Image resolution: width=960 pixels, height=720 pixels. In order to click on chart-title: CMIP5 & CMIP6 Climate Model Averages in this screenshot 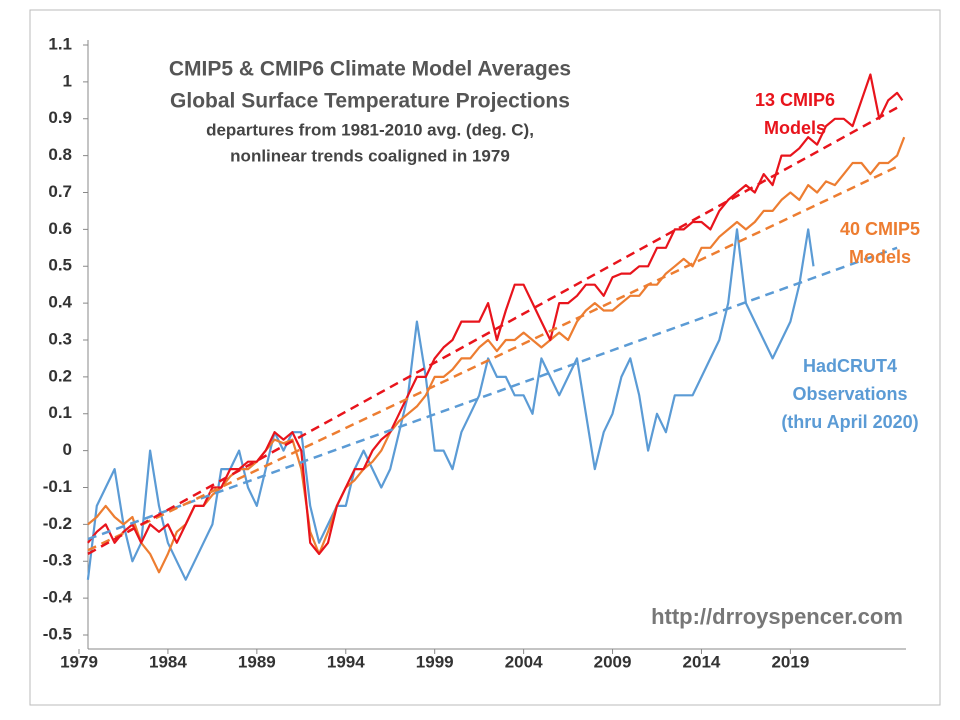, I will do `click(370, 69)`.